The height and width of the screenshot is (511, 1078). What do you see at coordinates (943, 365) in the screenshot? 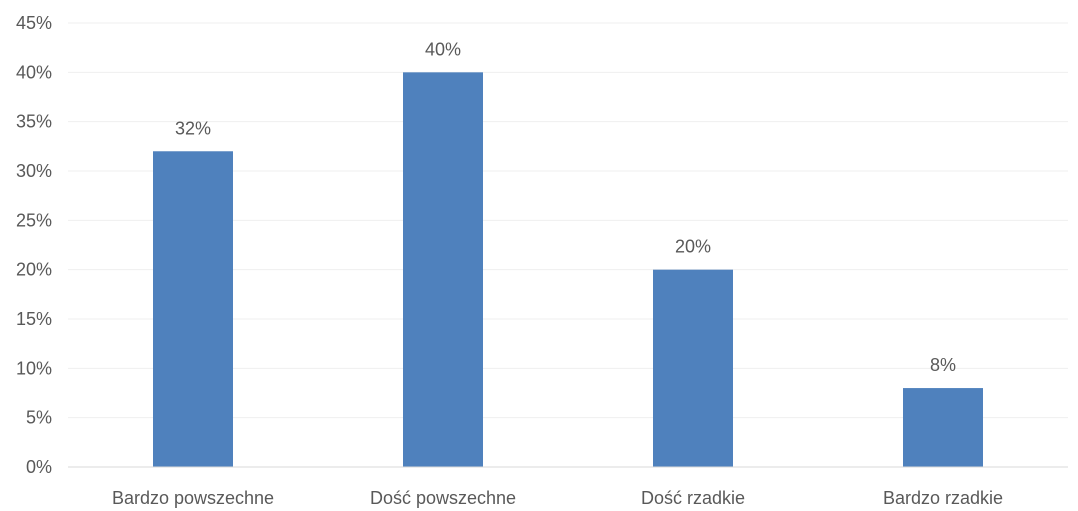
I see `data-label: 8%` at bounding box center [943, 365].